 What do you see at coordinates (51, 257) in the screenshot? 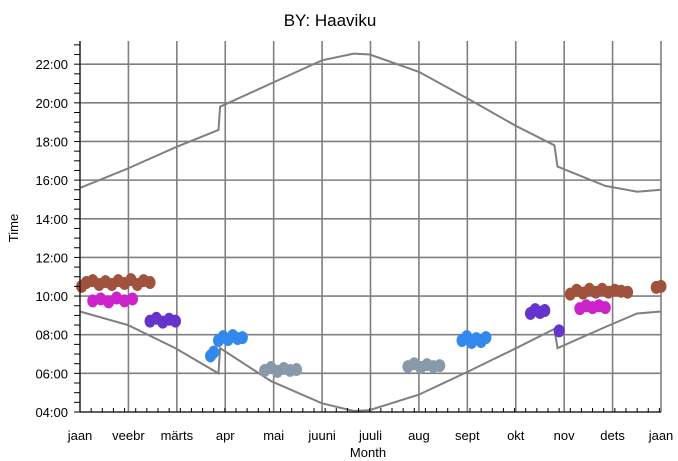
I see `y-tick-label: 12:00` at bounding box center [51, 257].